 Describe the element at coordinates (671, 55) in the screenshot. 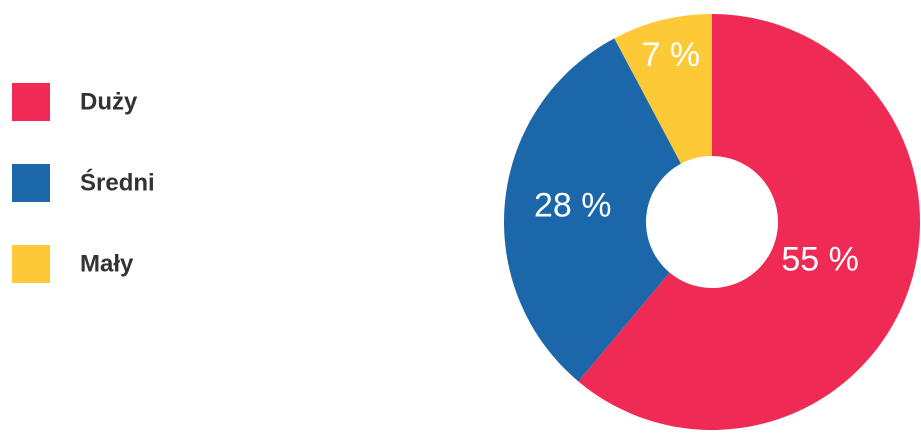

I see `data-label: 7 %` at that location.